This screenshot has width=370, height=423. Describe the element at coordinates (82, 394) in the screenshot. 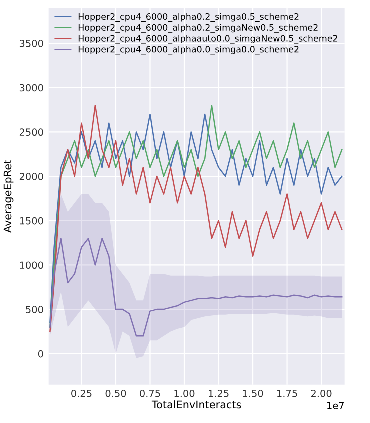

I see `x-tick-label: 0.25` at that location.